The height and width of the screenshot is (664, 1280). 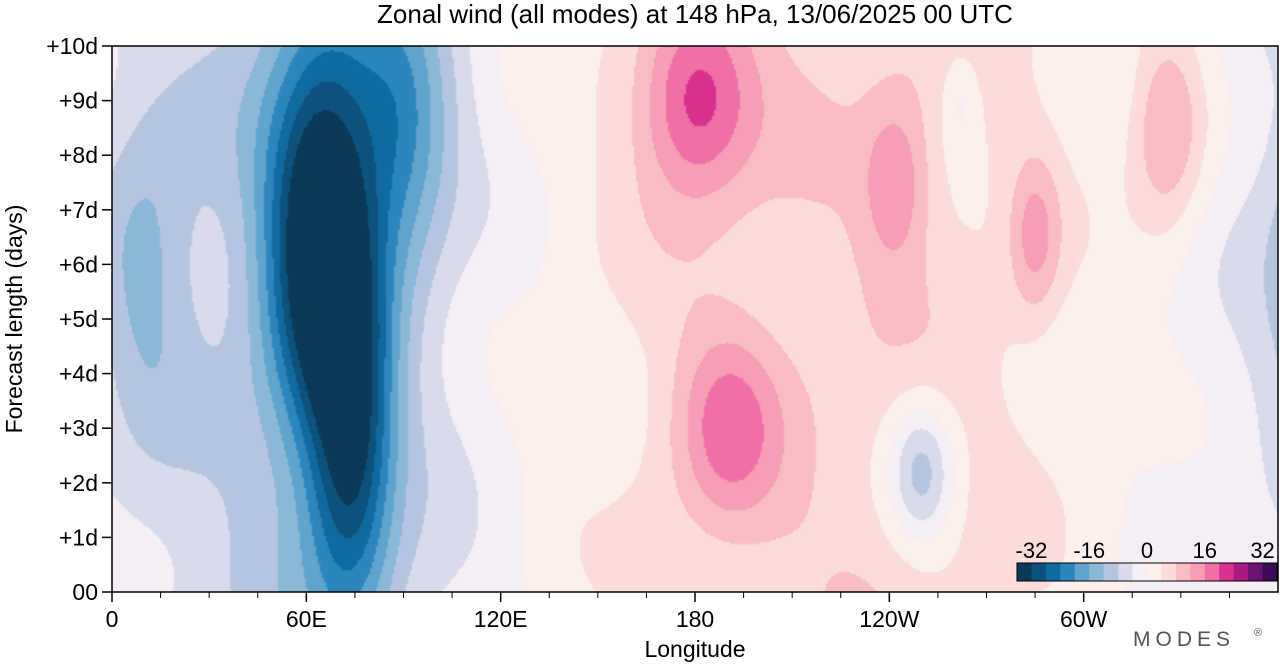 I want to click on y-axis: 00 +1d +2d +3d +4d +5d +6d +7d +8d +9d +10d, so click(x=79, y=319).